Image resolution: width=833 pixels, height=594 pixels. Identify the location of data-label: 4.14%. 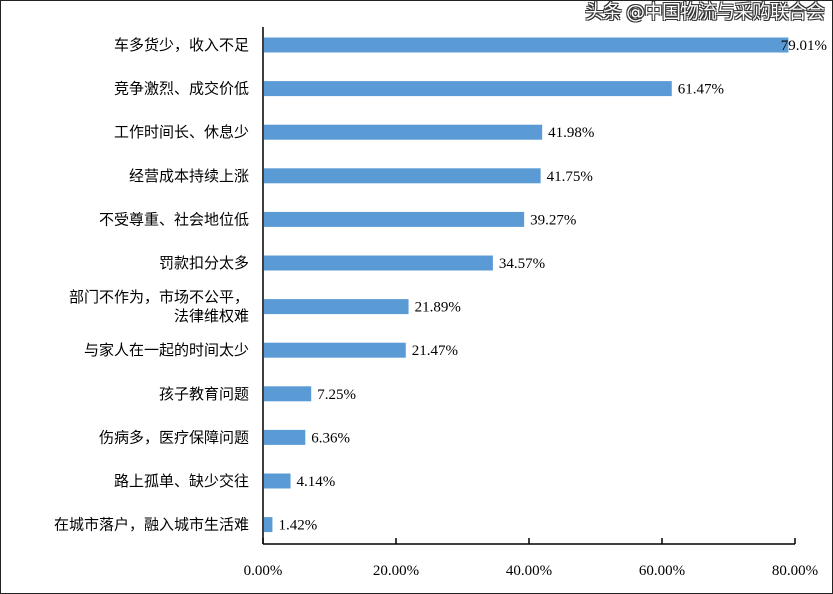
(316, 482).